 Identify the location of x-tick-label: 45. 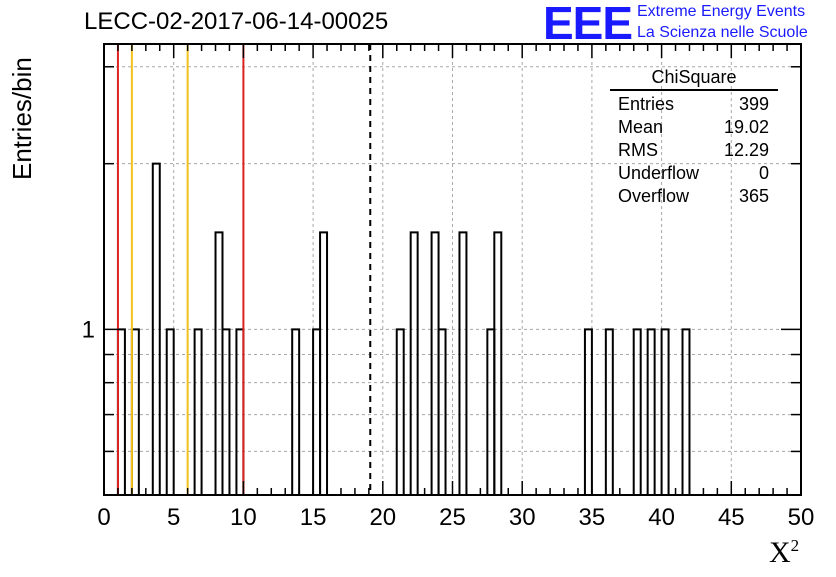
(731, 517).